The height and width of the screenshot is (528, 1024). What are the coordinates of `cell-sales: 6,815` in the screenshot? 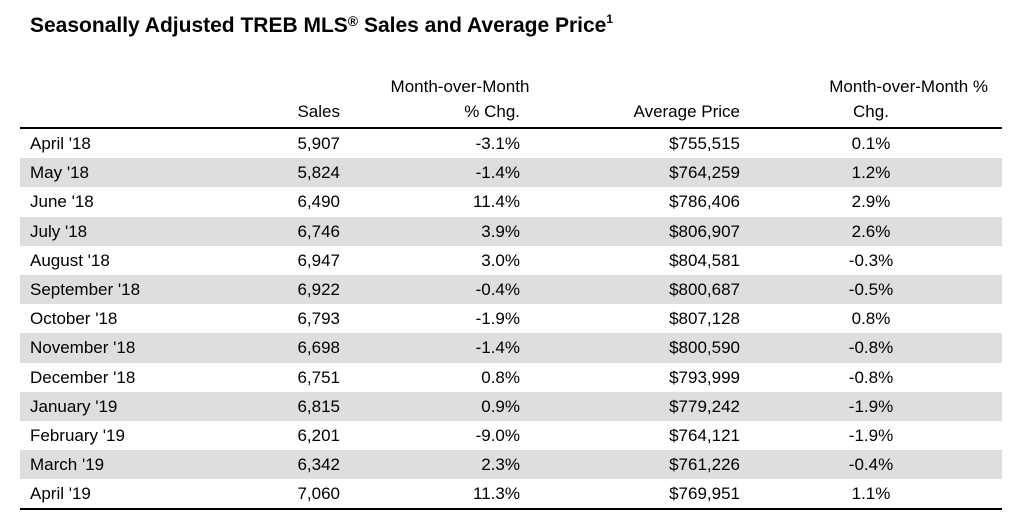 It's located at (285, 406).